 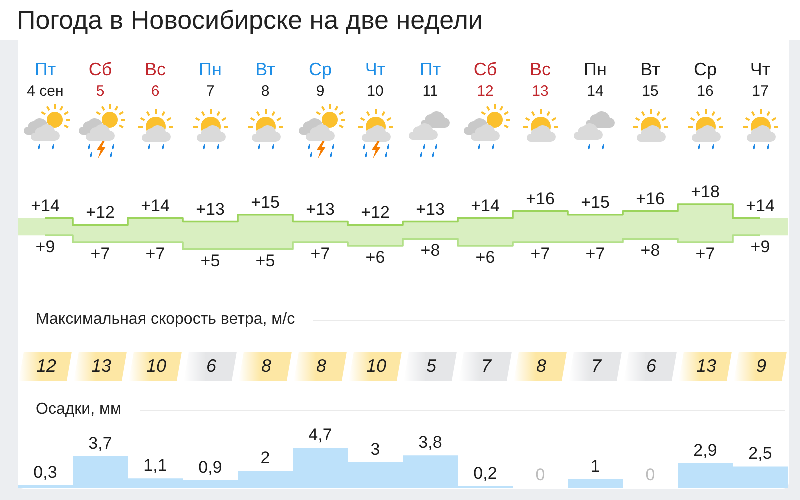 I want to click on x-tick-label: Ср 9, so click(x=320, y=80).